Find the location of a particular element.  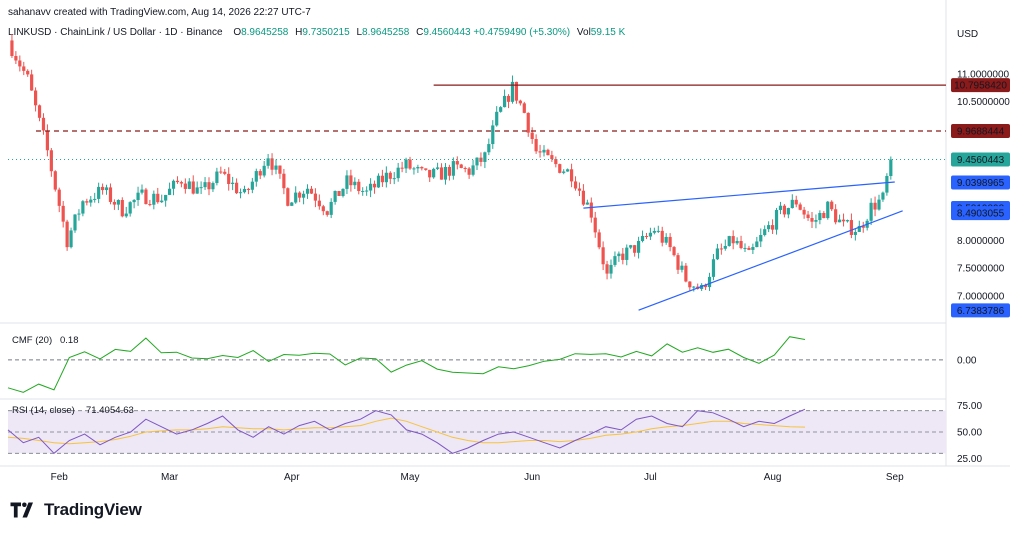

rsi-line is located at coordinates (406, 431).